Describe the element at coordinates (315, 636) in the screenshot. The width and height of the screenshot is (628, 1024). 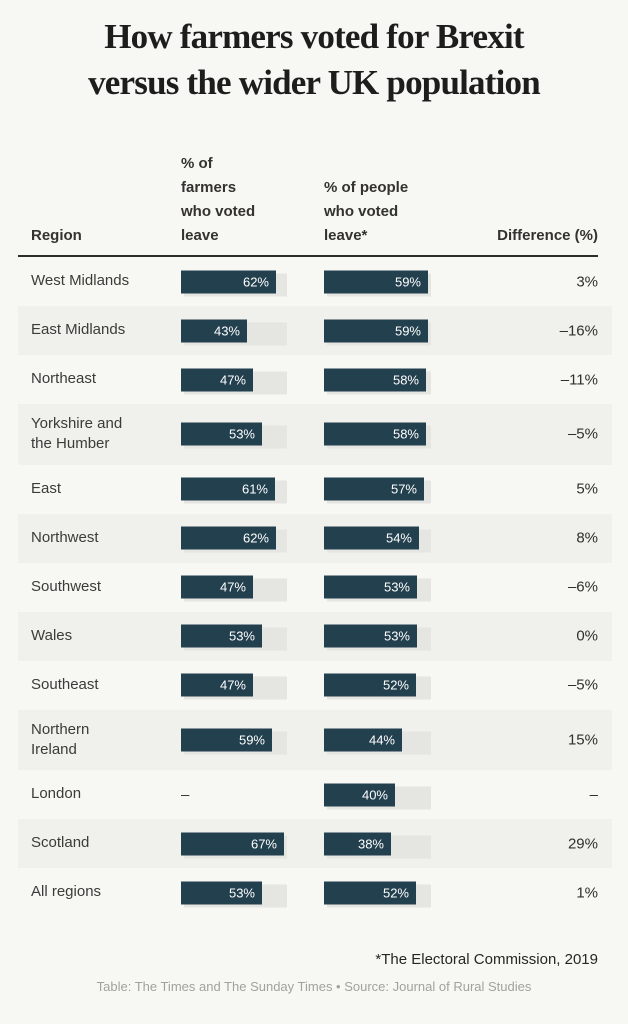
I see `table-row: Wales 53% 53% 0%` at that location.